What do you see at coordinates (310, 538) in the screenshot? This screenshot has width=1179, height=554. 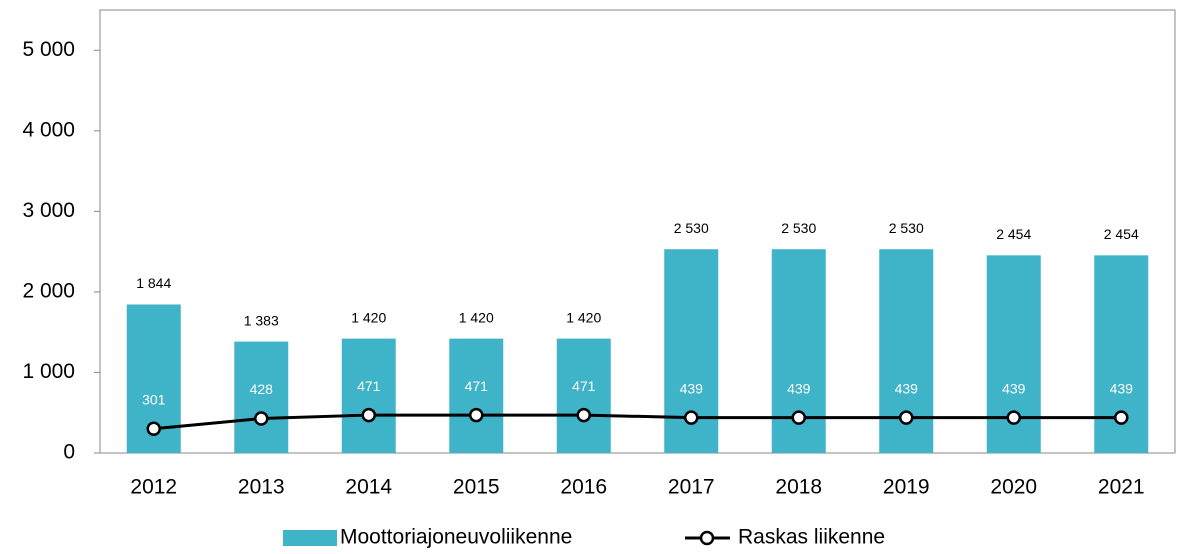 I see `legend-swatch` at bounding box center [310, 538].